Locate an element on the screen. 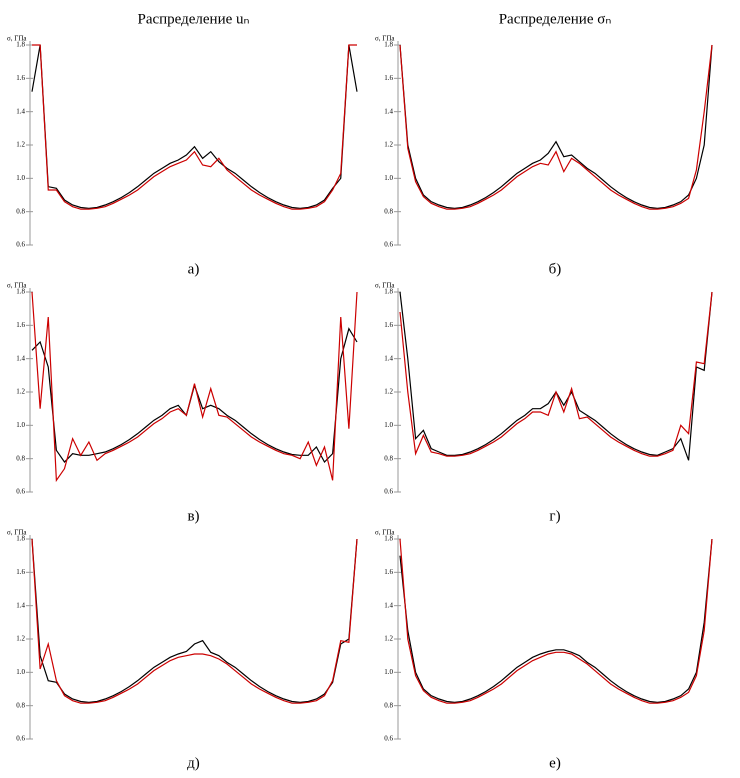 The height and width of the screenshot is (778, 740). panel-caption: а) is located at coordinates (194, 269).